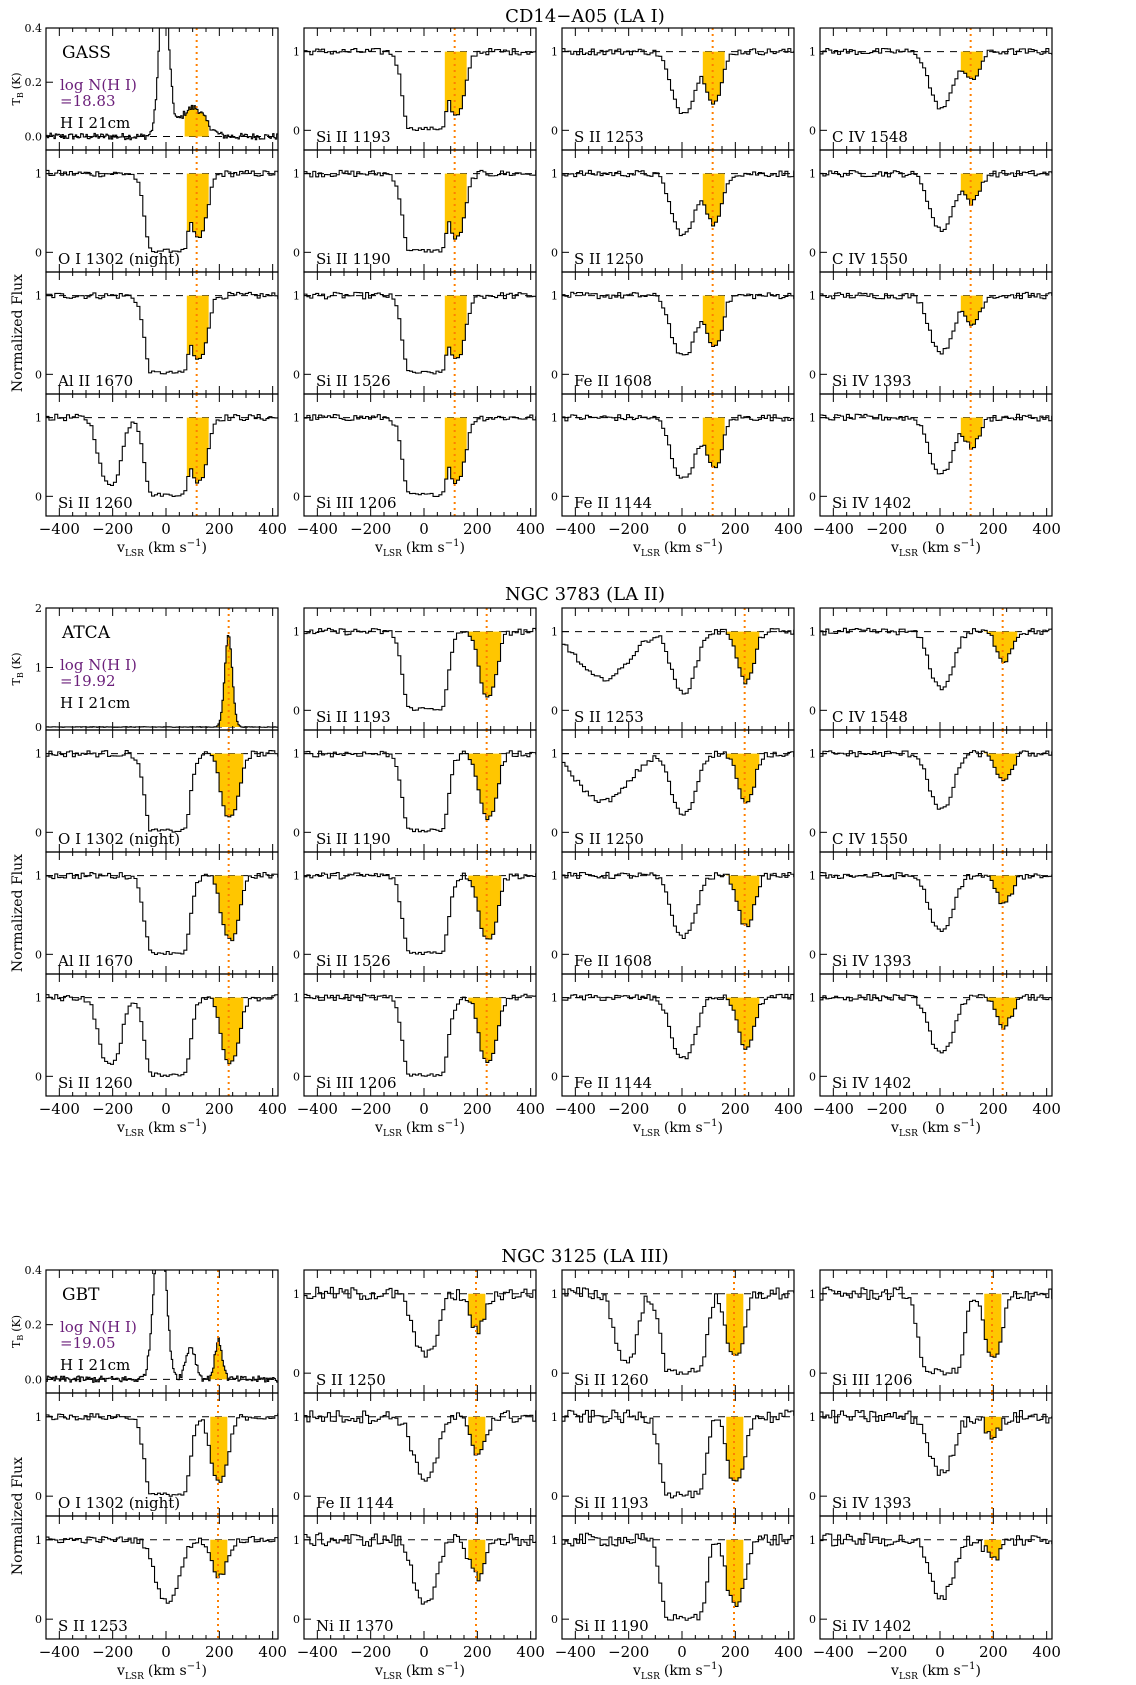 This screenshot has height=1685, width=1136. I want to click on panel-label: H I 21cm, so click(95, 123).